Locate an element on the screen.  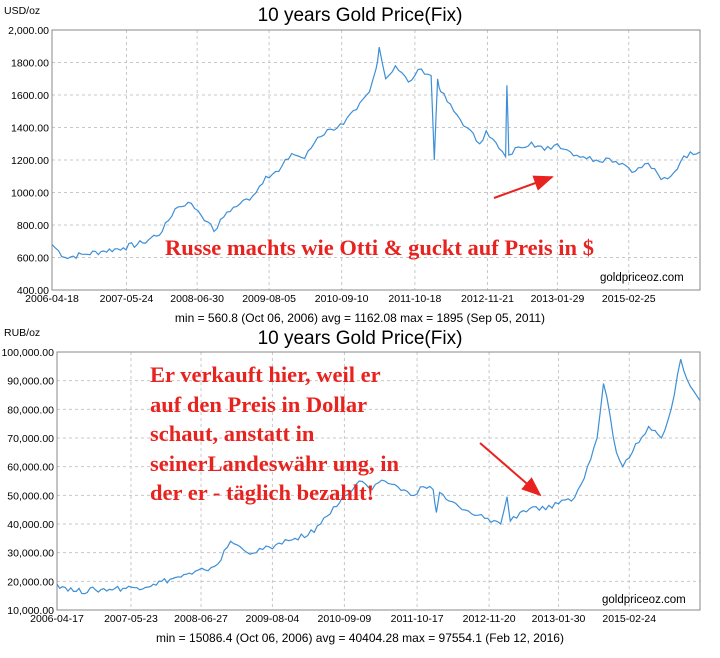
rub-unit-label: RUB/oz is located at coordinates (22, 333).